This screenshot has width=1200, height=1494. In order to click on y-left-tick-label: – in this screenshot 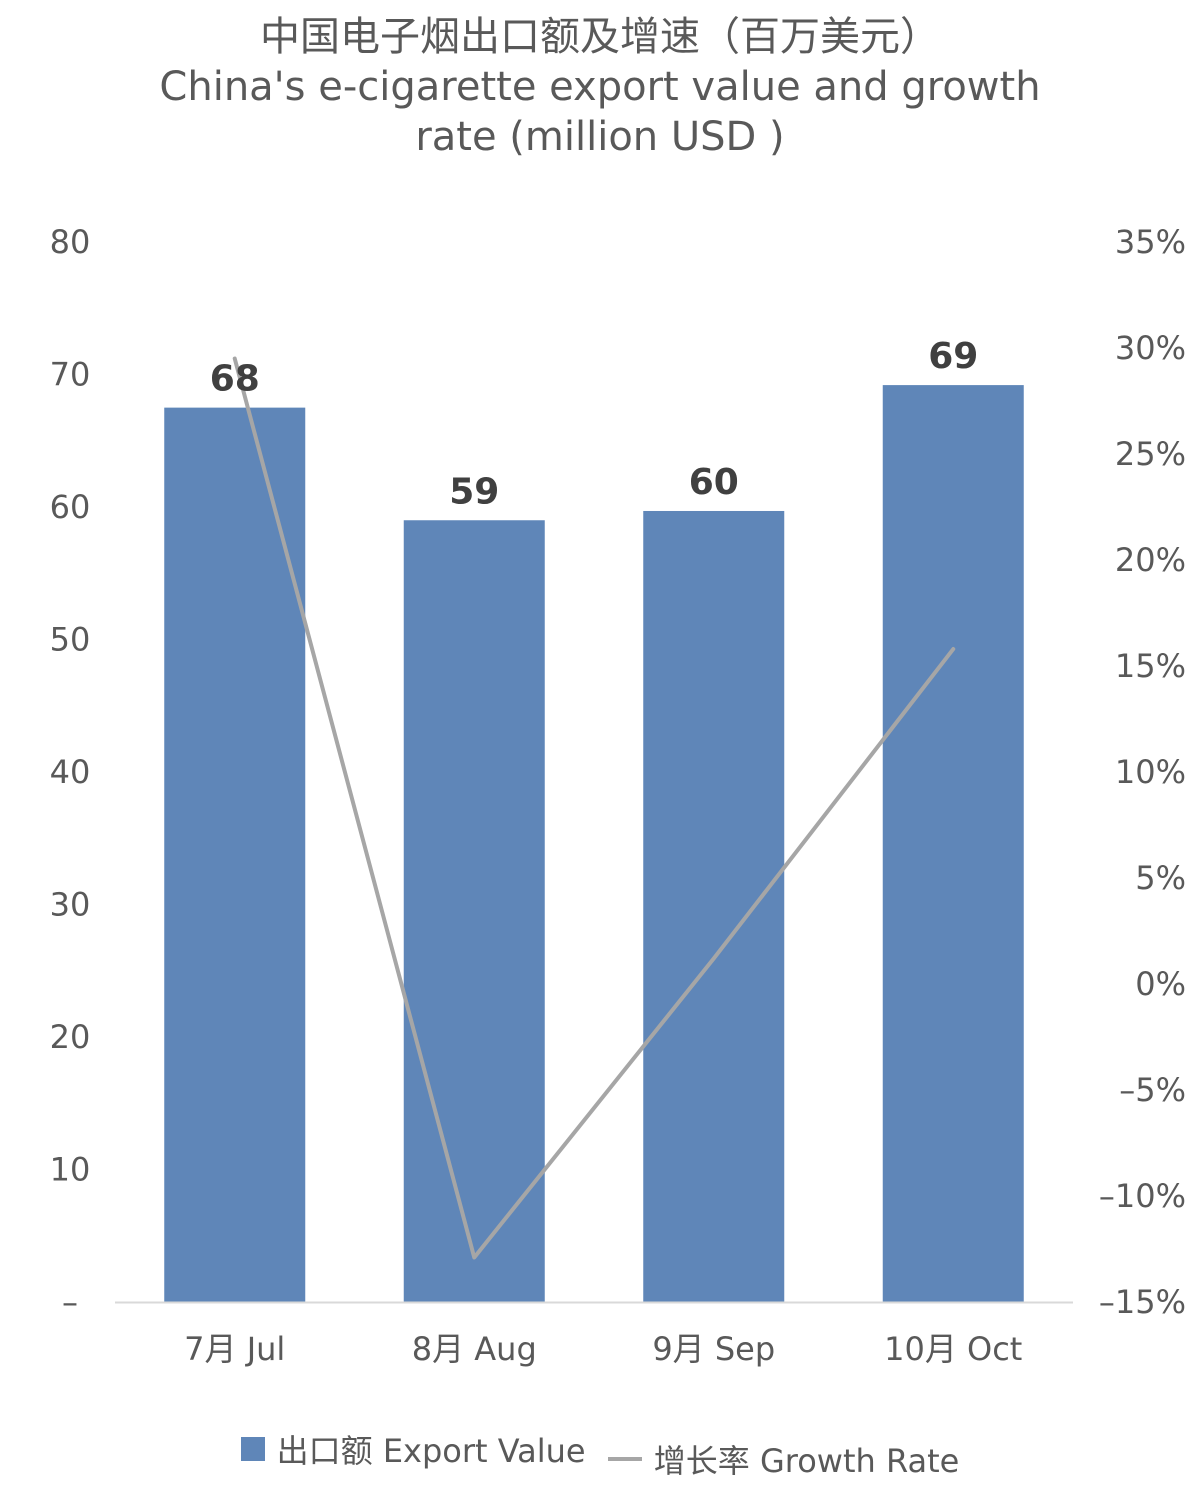, I will do `click(70, 1302)`.